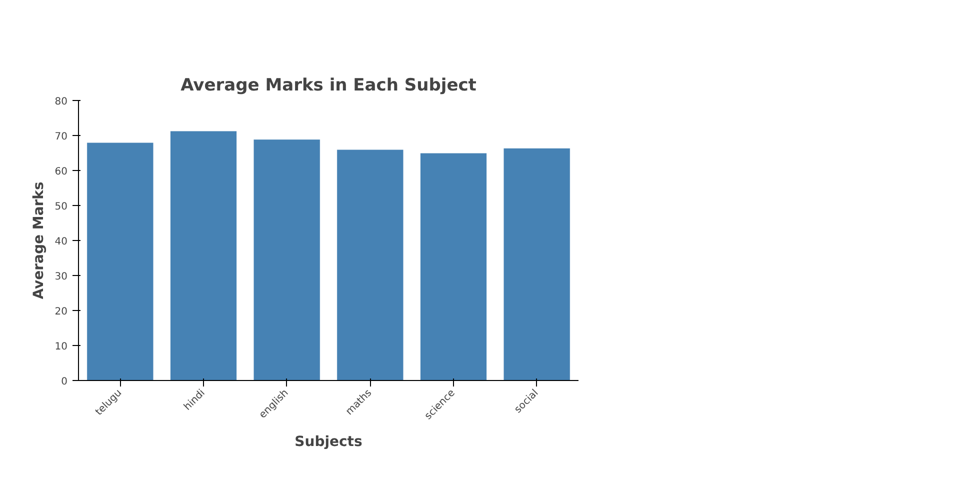 The width and height of the screenshot is (960, 500). I want to click on y-tick-label: 0, so click(64, 382).